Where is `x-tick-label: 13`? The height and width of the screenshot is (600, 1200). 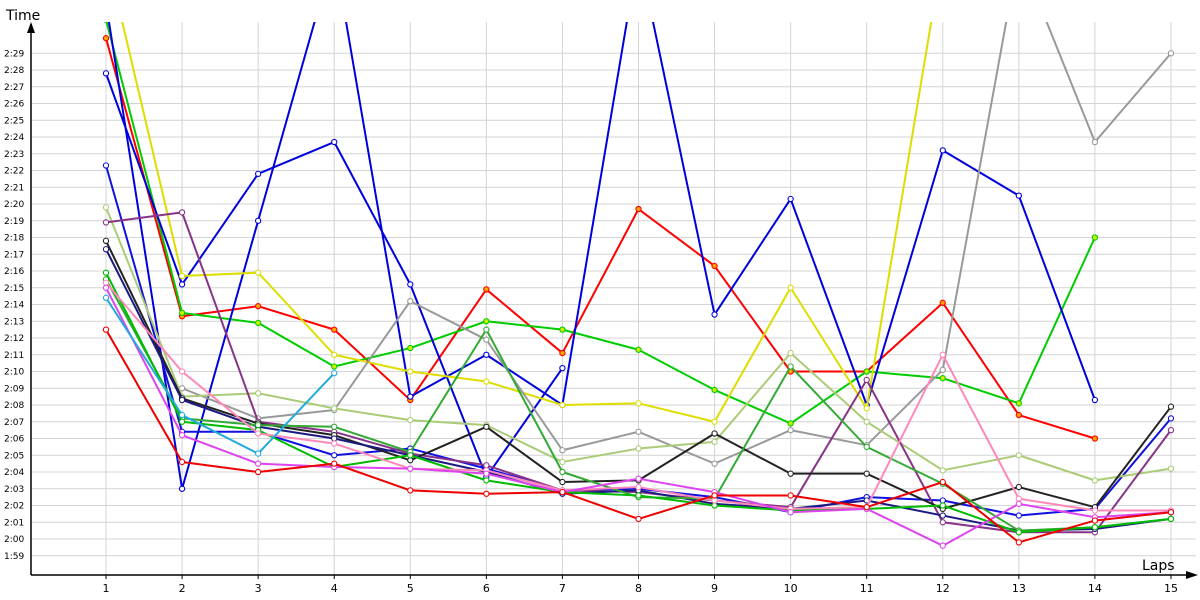 x-tick-label: 13 is located at coordinates (1019, 588).